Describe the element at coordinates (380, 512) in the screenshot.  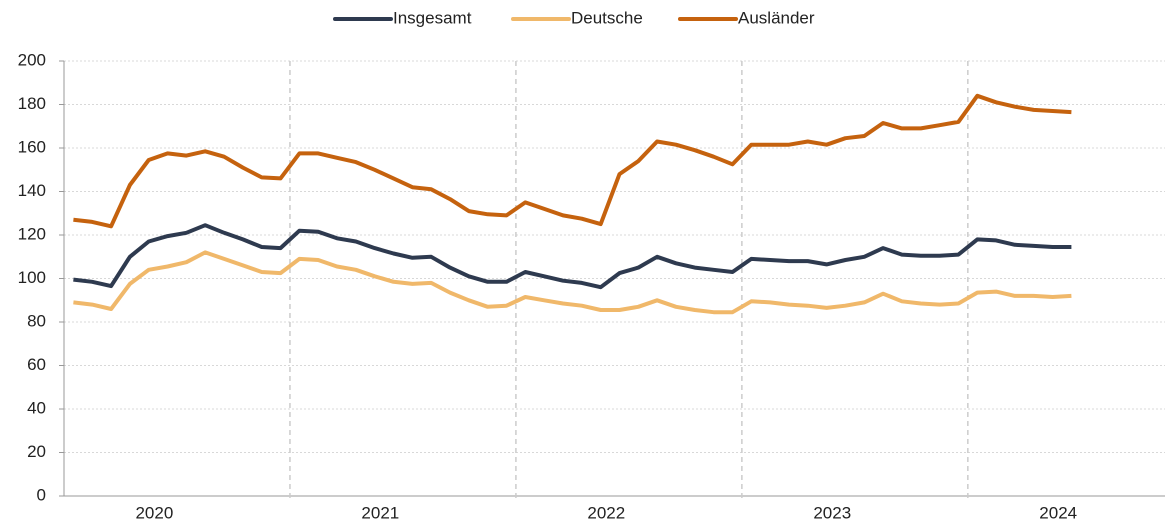
I see `x-tick-label: 2021` at that location.